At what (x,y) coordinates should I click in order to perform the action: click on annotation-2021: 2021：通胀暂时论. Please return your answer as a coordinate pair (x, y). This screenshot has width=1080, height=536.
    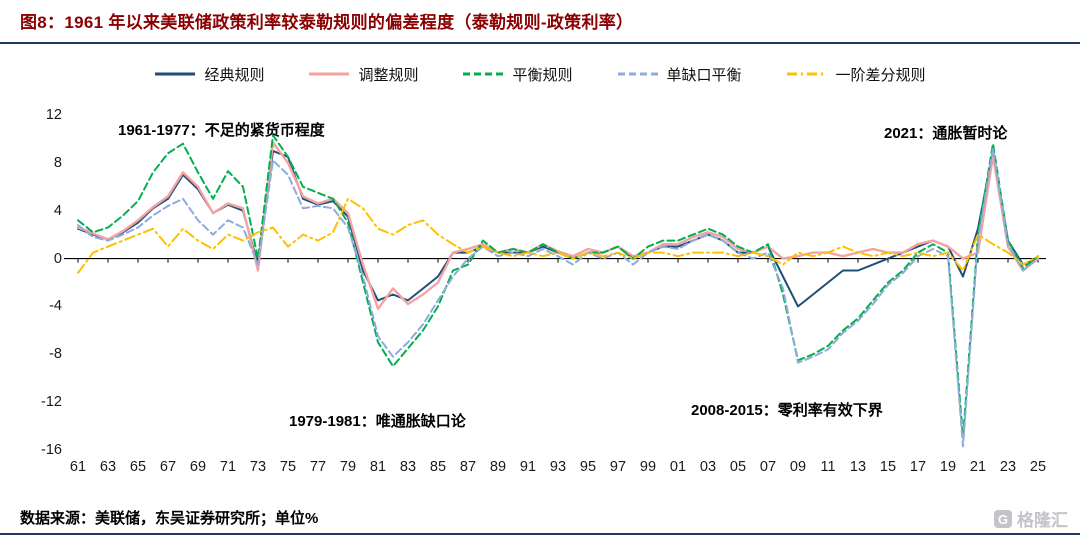
    Looking at the image, I should click on (946, 133).